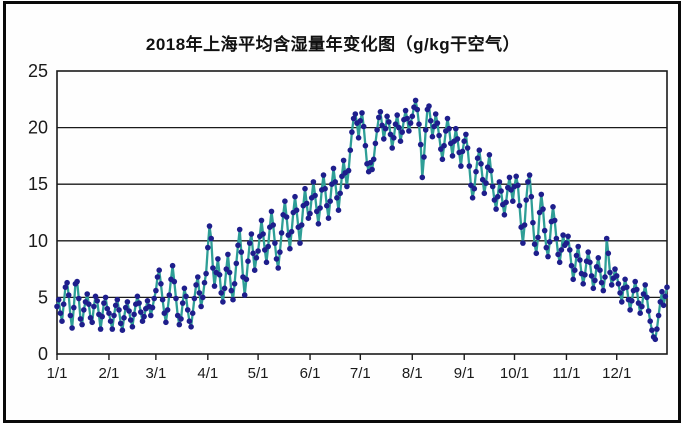 The height and width of the screenshot is (430, 684). What do you see at coordinates (566, 373) in the screenshot?
I see `x-axis-label: 11/1` at bounding box center [566, 373].